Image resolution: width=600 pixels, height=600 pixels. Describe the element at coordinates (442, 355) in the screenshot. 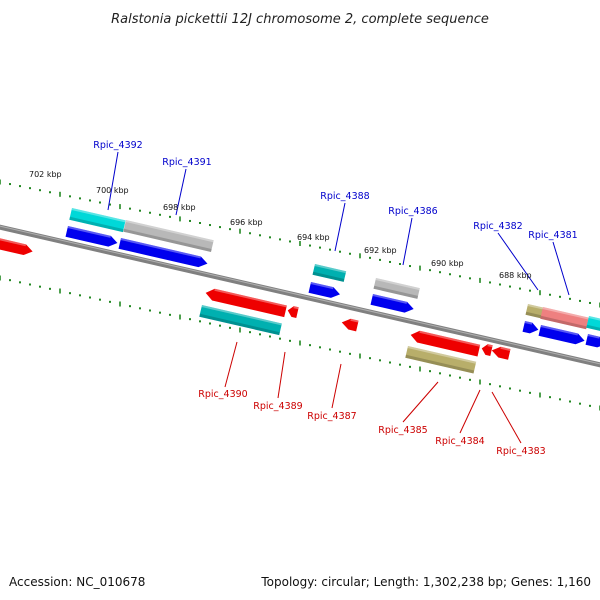

I see `gene-block-rpic-4383-shine` at that location.